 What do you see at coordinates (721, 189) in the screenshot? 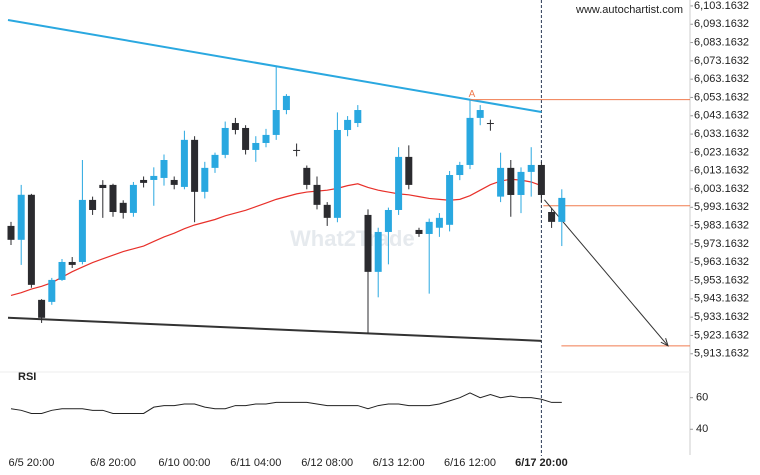
I see `y-tick-label: 6,003.1632` at bounding box center [721, 189].